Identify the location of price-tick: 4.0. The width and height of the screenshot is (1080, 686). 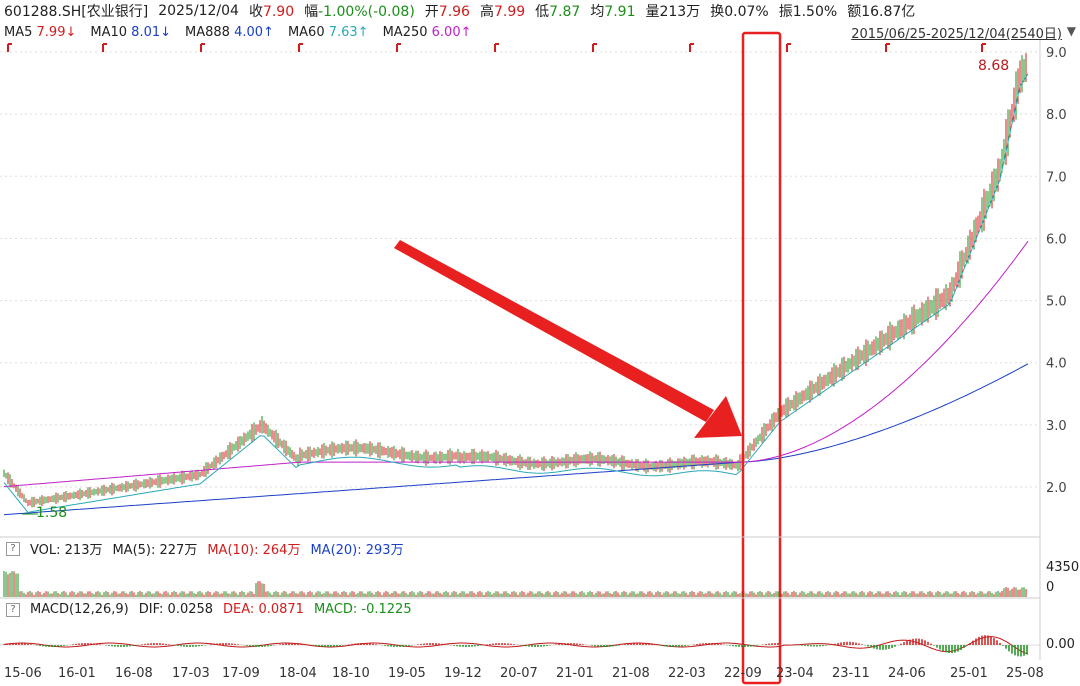
(1056, 364).